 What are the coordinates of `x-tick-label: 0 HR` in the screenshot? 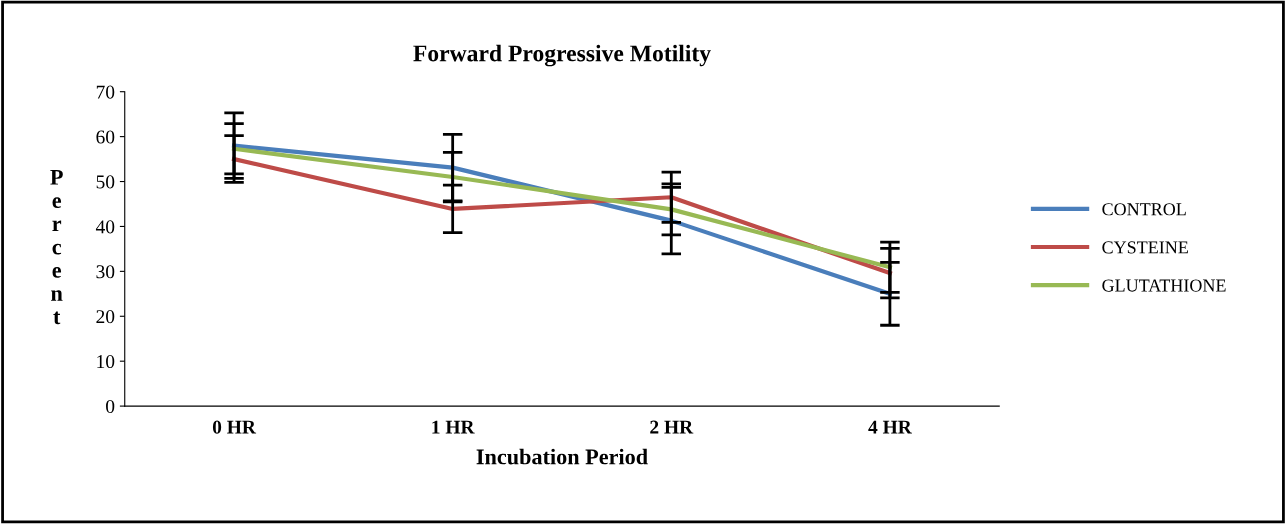 It's located at (234, 427).